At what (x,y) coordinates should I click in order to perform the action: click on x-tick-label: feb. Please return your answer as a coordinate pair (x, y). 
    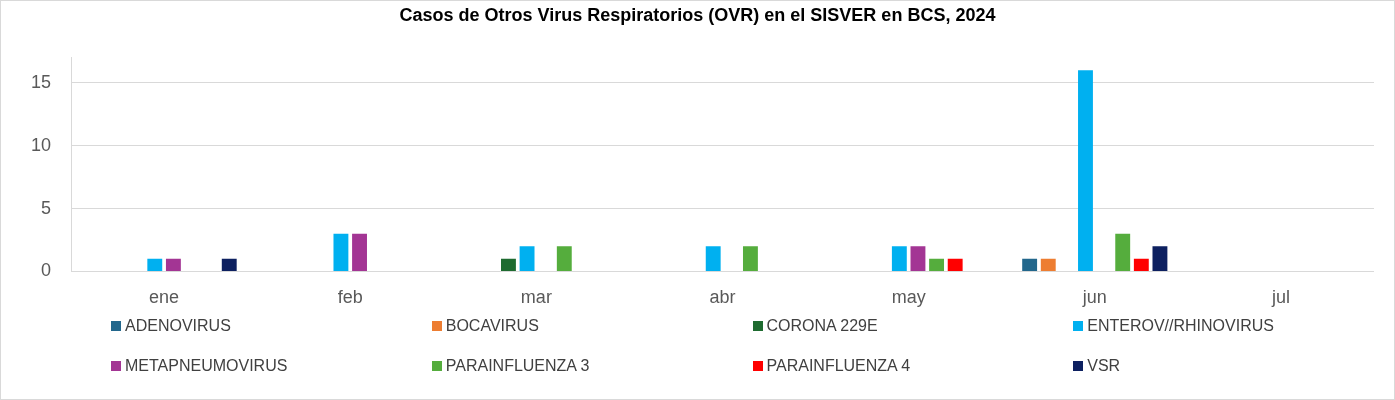
    Looking at the image, I should click on (350, 297).